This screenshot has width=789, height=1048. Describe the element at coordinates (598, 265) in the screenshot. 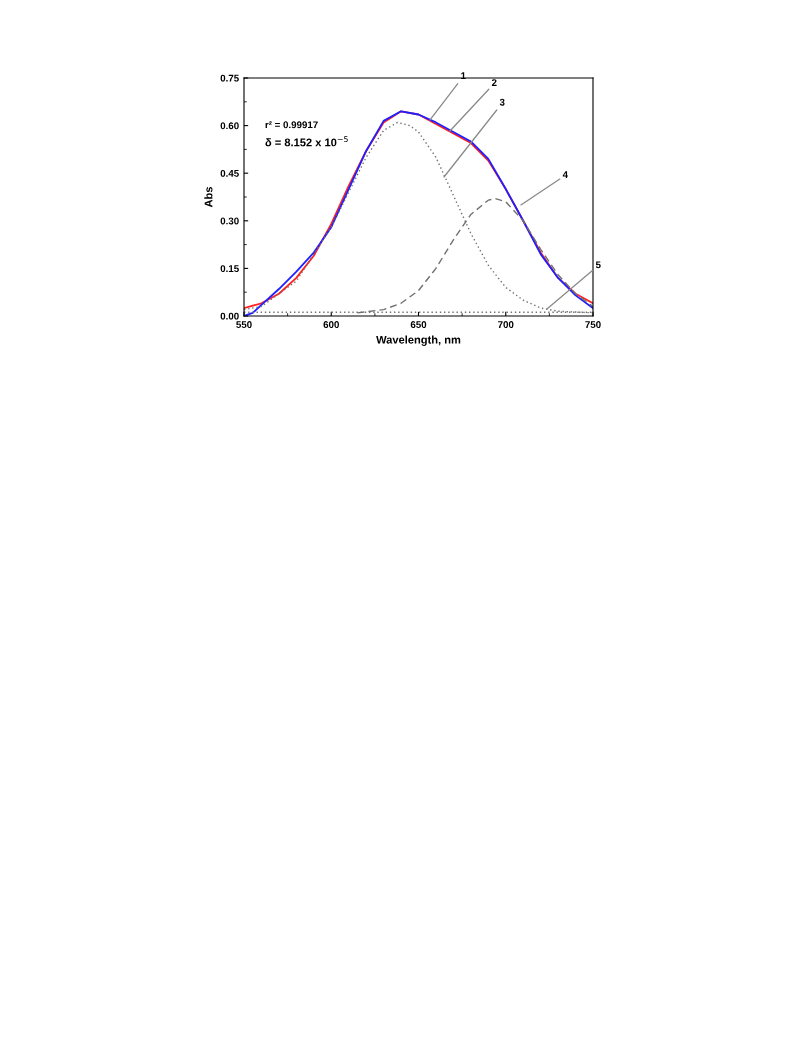

I see `annotation: 5` at that location.